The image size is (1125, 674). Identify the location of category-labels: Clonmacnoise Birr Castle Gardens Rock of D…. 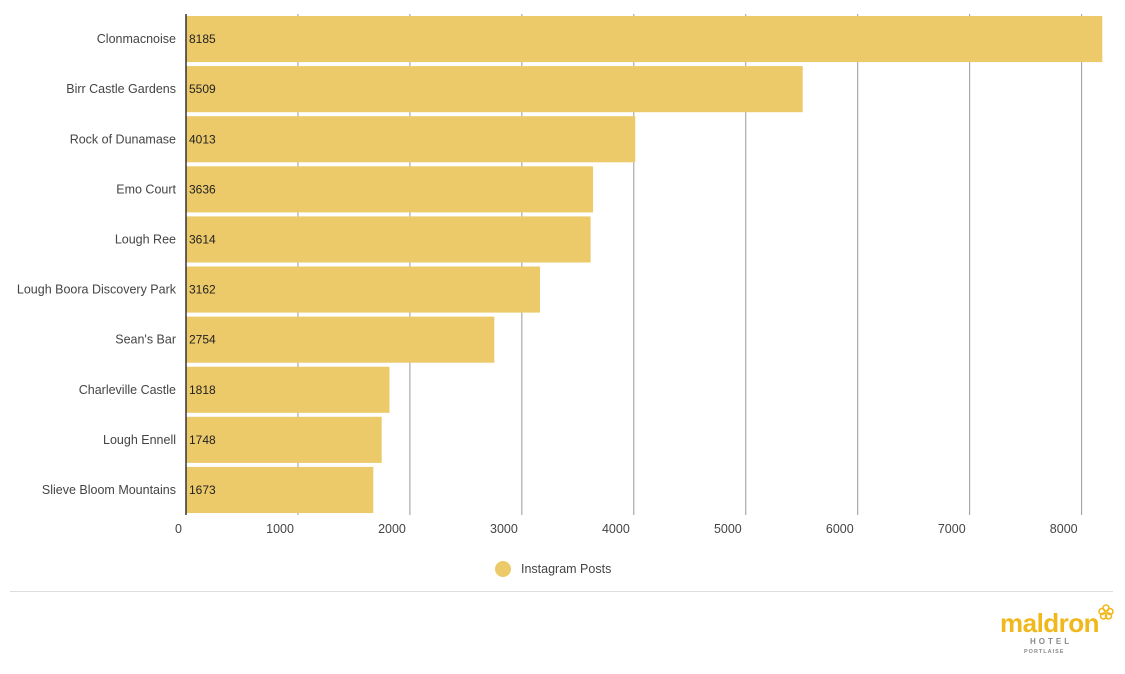
(97, 264).